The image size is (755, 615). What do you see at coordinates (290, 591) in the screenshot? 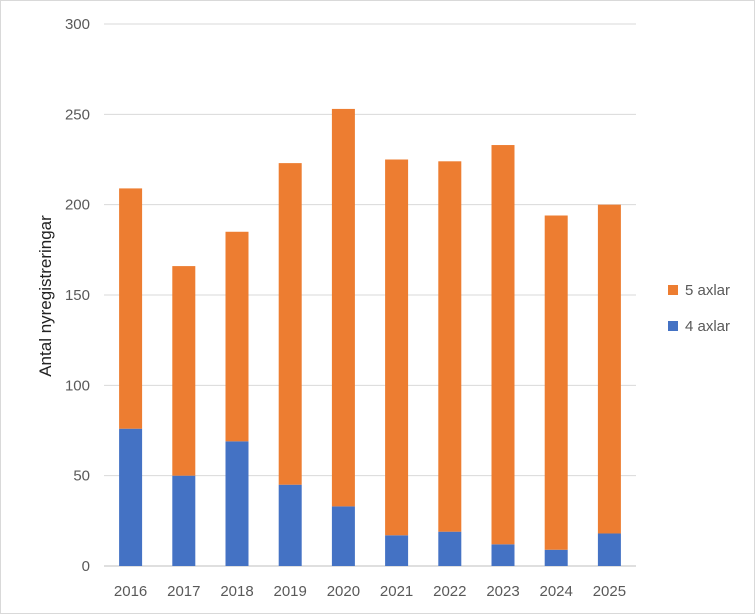
I see `x-tick-label: 2019` at bounding box center [290, 591].